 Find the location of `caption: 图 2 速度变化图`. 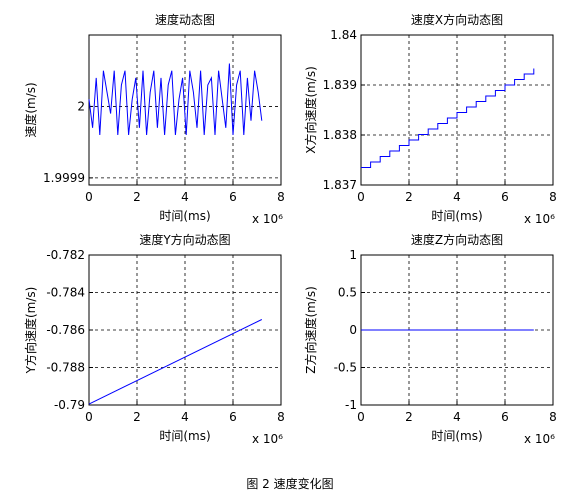

caption: 图 2 速度变化图 is located at coordinates (289, 483).